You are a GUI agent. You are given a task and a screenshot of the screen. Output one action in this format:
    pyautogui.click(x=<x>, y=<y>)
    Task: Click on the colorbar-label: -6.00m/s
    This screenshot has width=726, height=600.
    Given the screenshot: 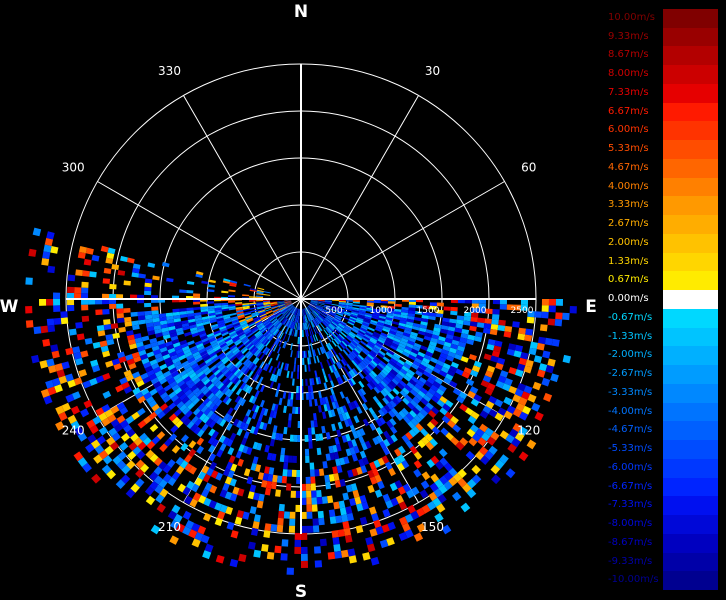 What is the action you would take?
    pyautogui.click(x=630, y=467)
    